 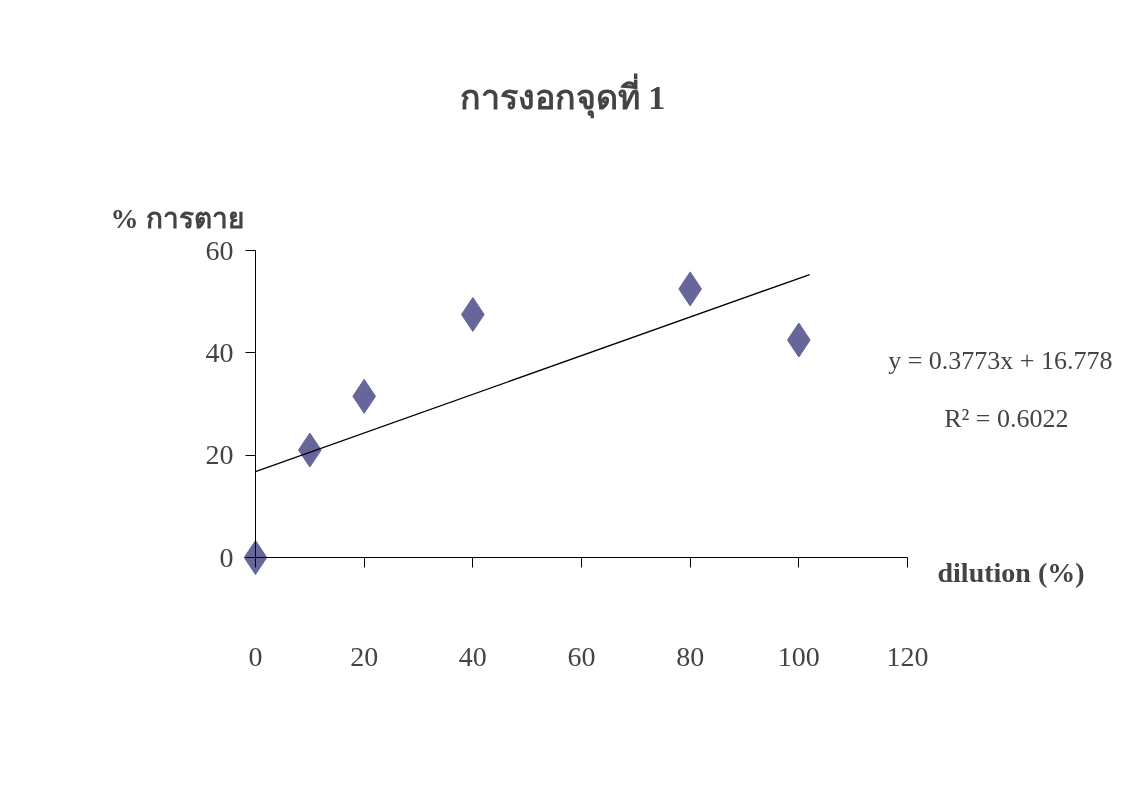 I want to click on x-tick-label: 0, so click(x=255, y=656).